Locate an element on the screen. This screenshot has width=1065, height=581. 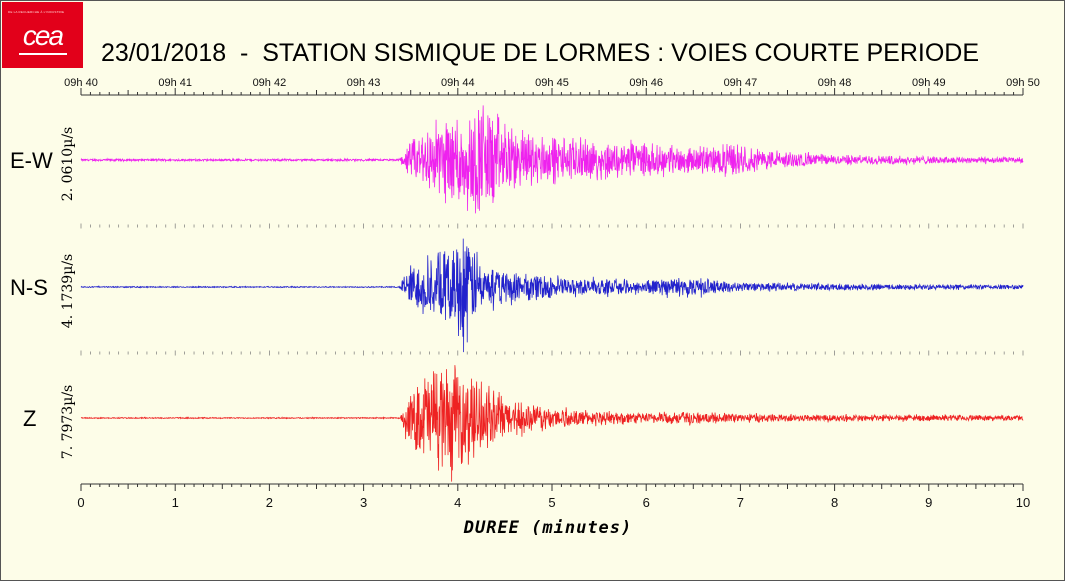
time-tick-label: 09h 50 is located at coordinates (1023, 83).